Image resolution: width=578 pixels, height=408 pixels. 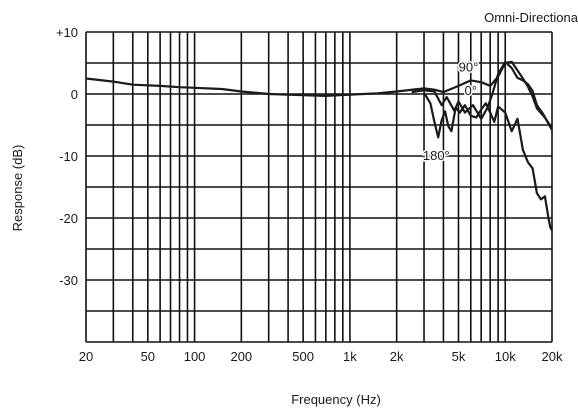 I want to click on y-tick-labels: +10 0 -10 -20 -30, so click(x=67, y=156).